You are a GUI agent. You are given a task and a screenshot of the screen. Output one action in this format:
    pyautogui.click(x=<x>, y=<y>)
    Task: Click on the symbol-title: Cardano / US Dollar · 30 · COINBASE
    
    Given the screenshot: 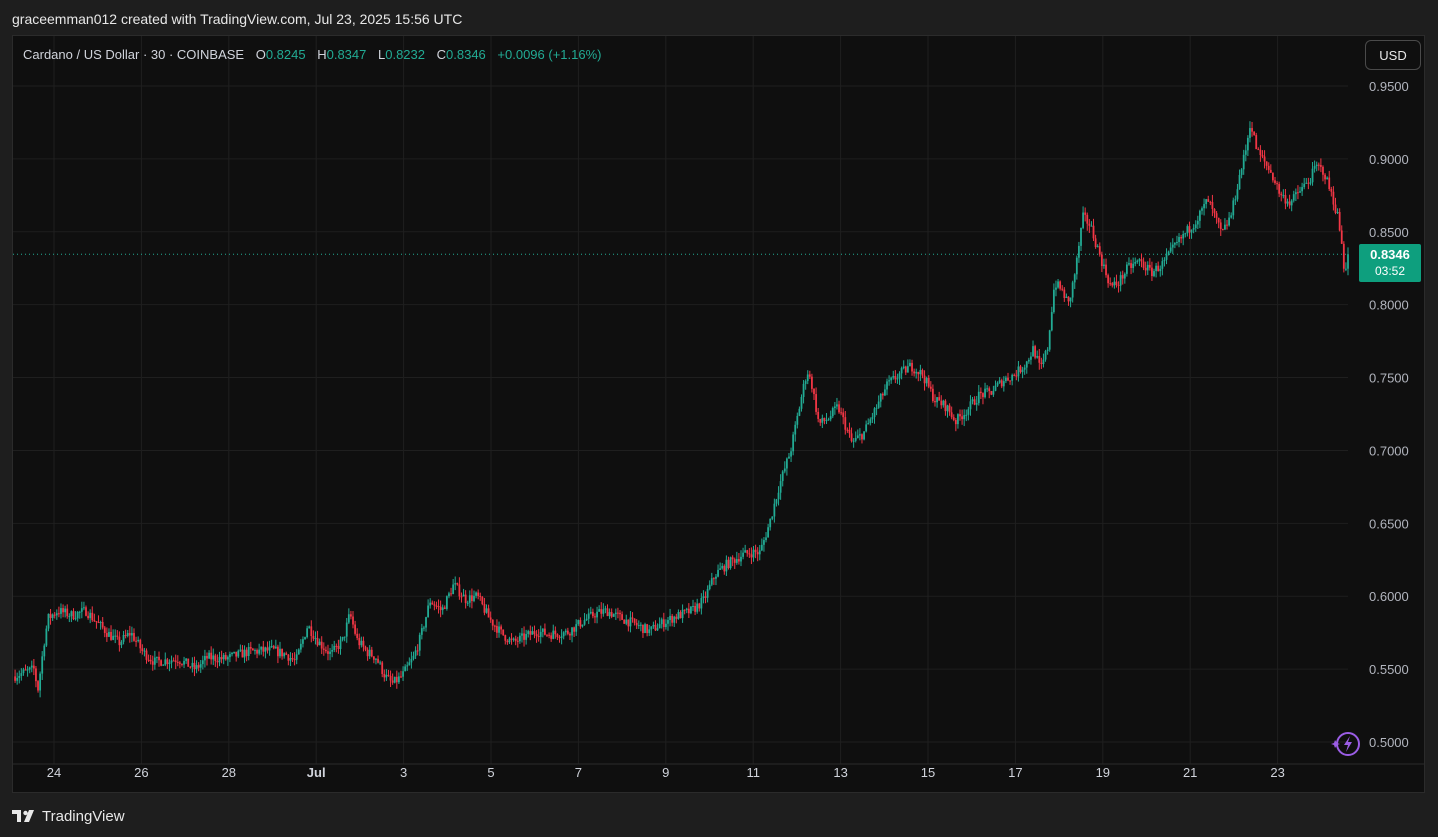 What is the action you would take?
    pyautogui.click(x=134, y=54)
    